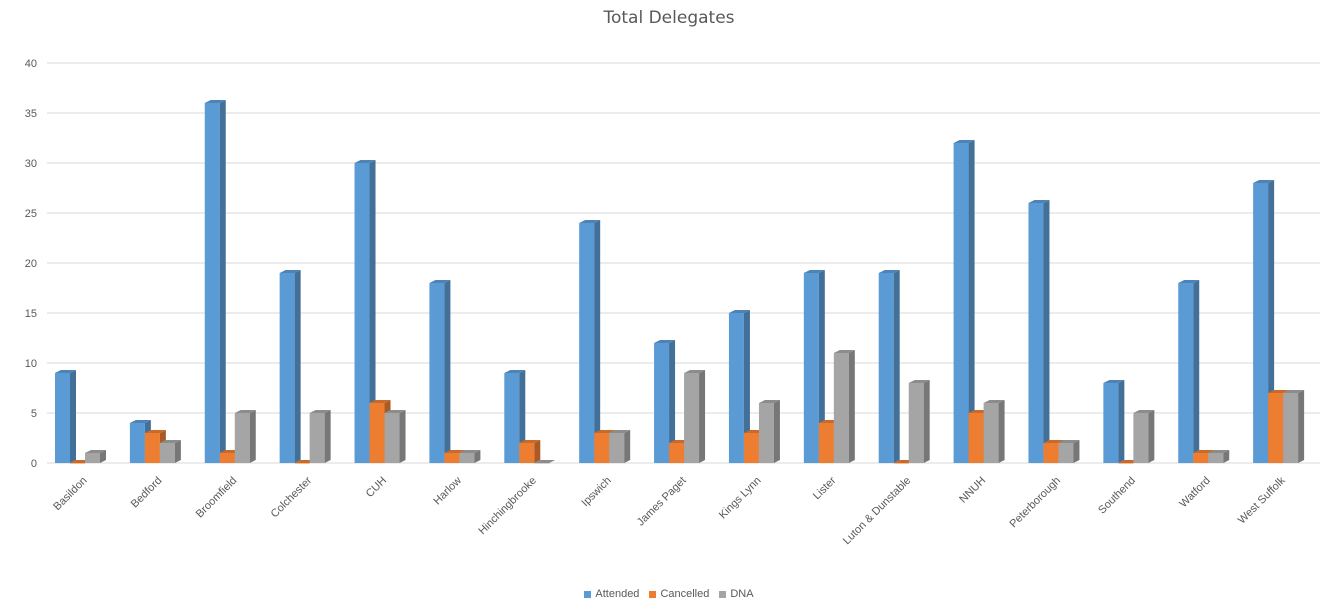 The image size is (1338, 605). What do you see at coordinates (34, 464) in the screenshot?
I see `y-tick-label: 0` at bounding box center [34, 464].